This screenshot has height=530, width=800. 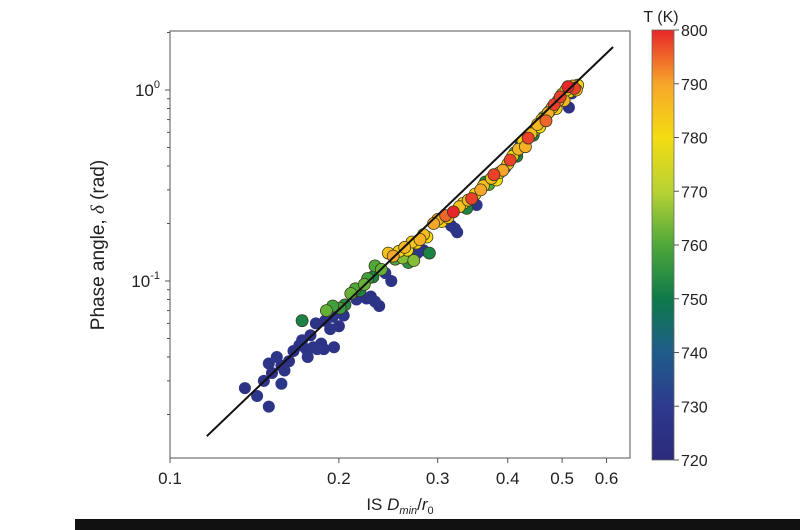 I want to click on colorbar-label: T (K), so click(x=660, y=17).